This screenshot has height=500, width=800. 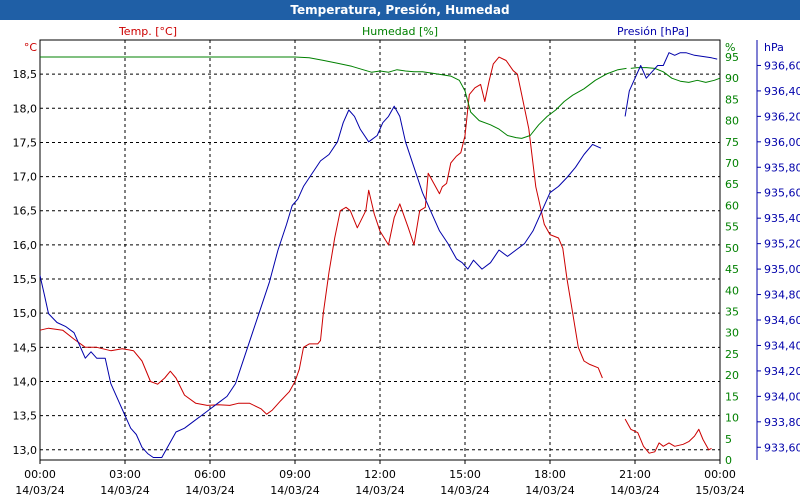 I want to click on humidity-tick-label: 80, so click(x=732, y=121).